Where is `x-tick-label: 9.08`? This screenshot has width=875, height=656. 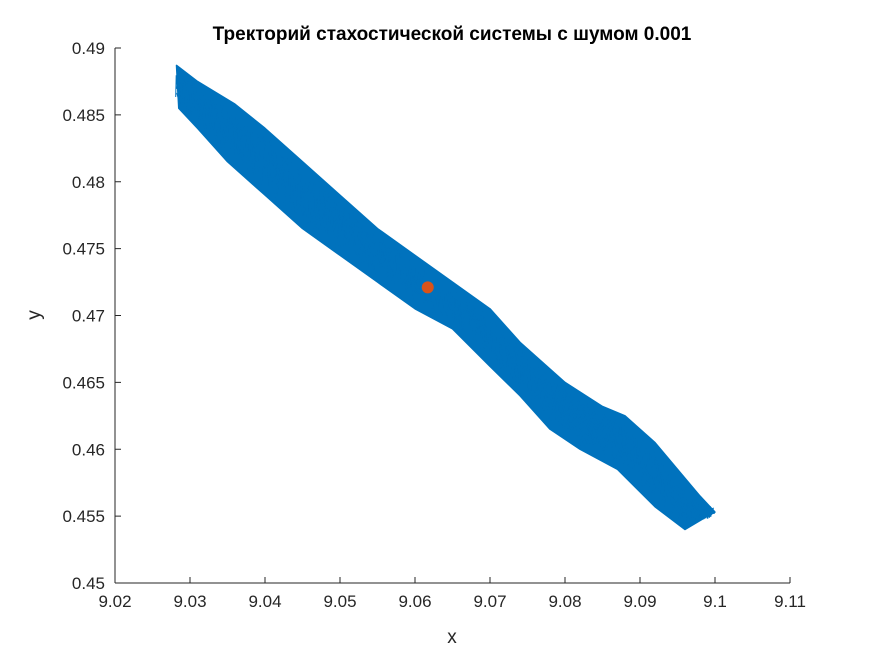
x-tick-label: 9.08 is located at coordinates (564, 601).